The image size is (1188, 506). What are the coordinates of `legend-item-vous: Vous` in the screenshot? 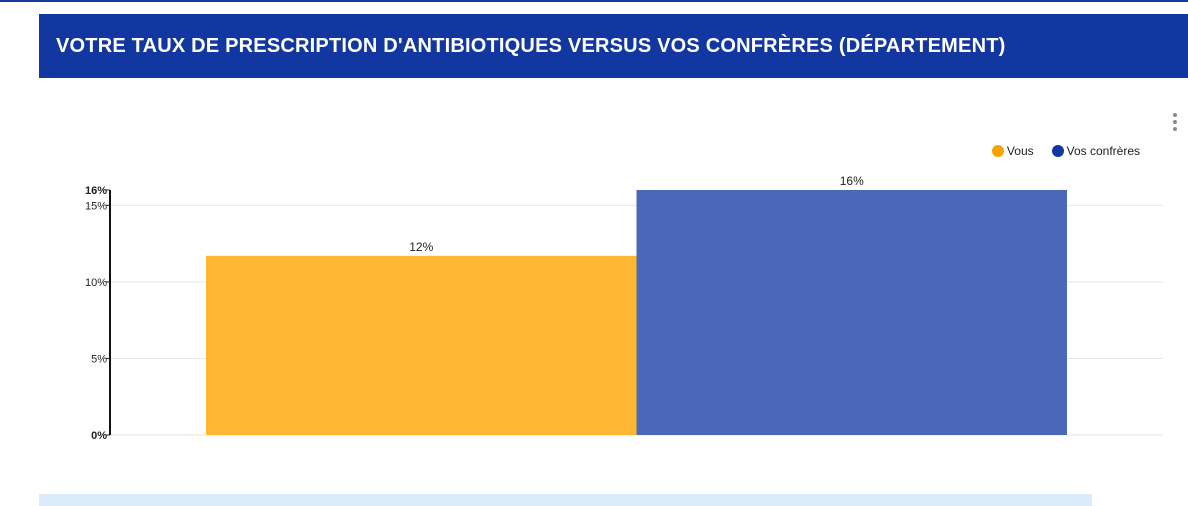 It's located at (1012, 151).